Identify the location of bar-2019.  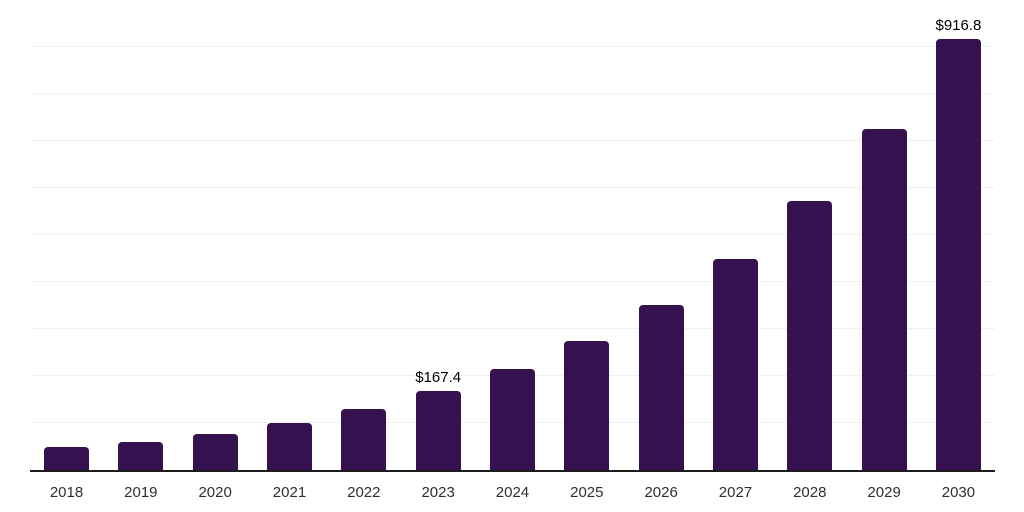
(141, 455).